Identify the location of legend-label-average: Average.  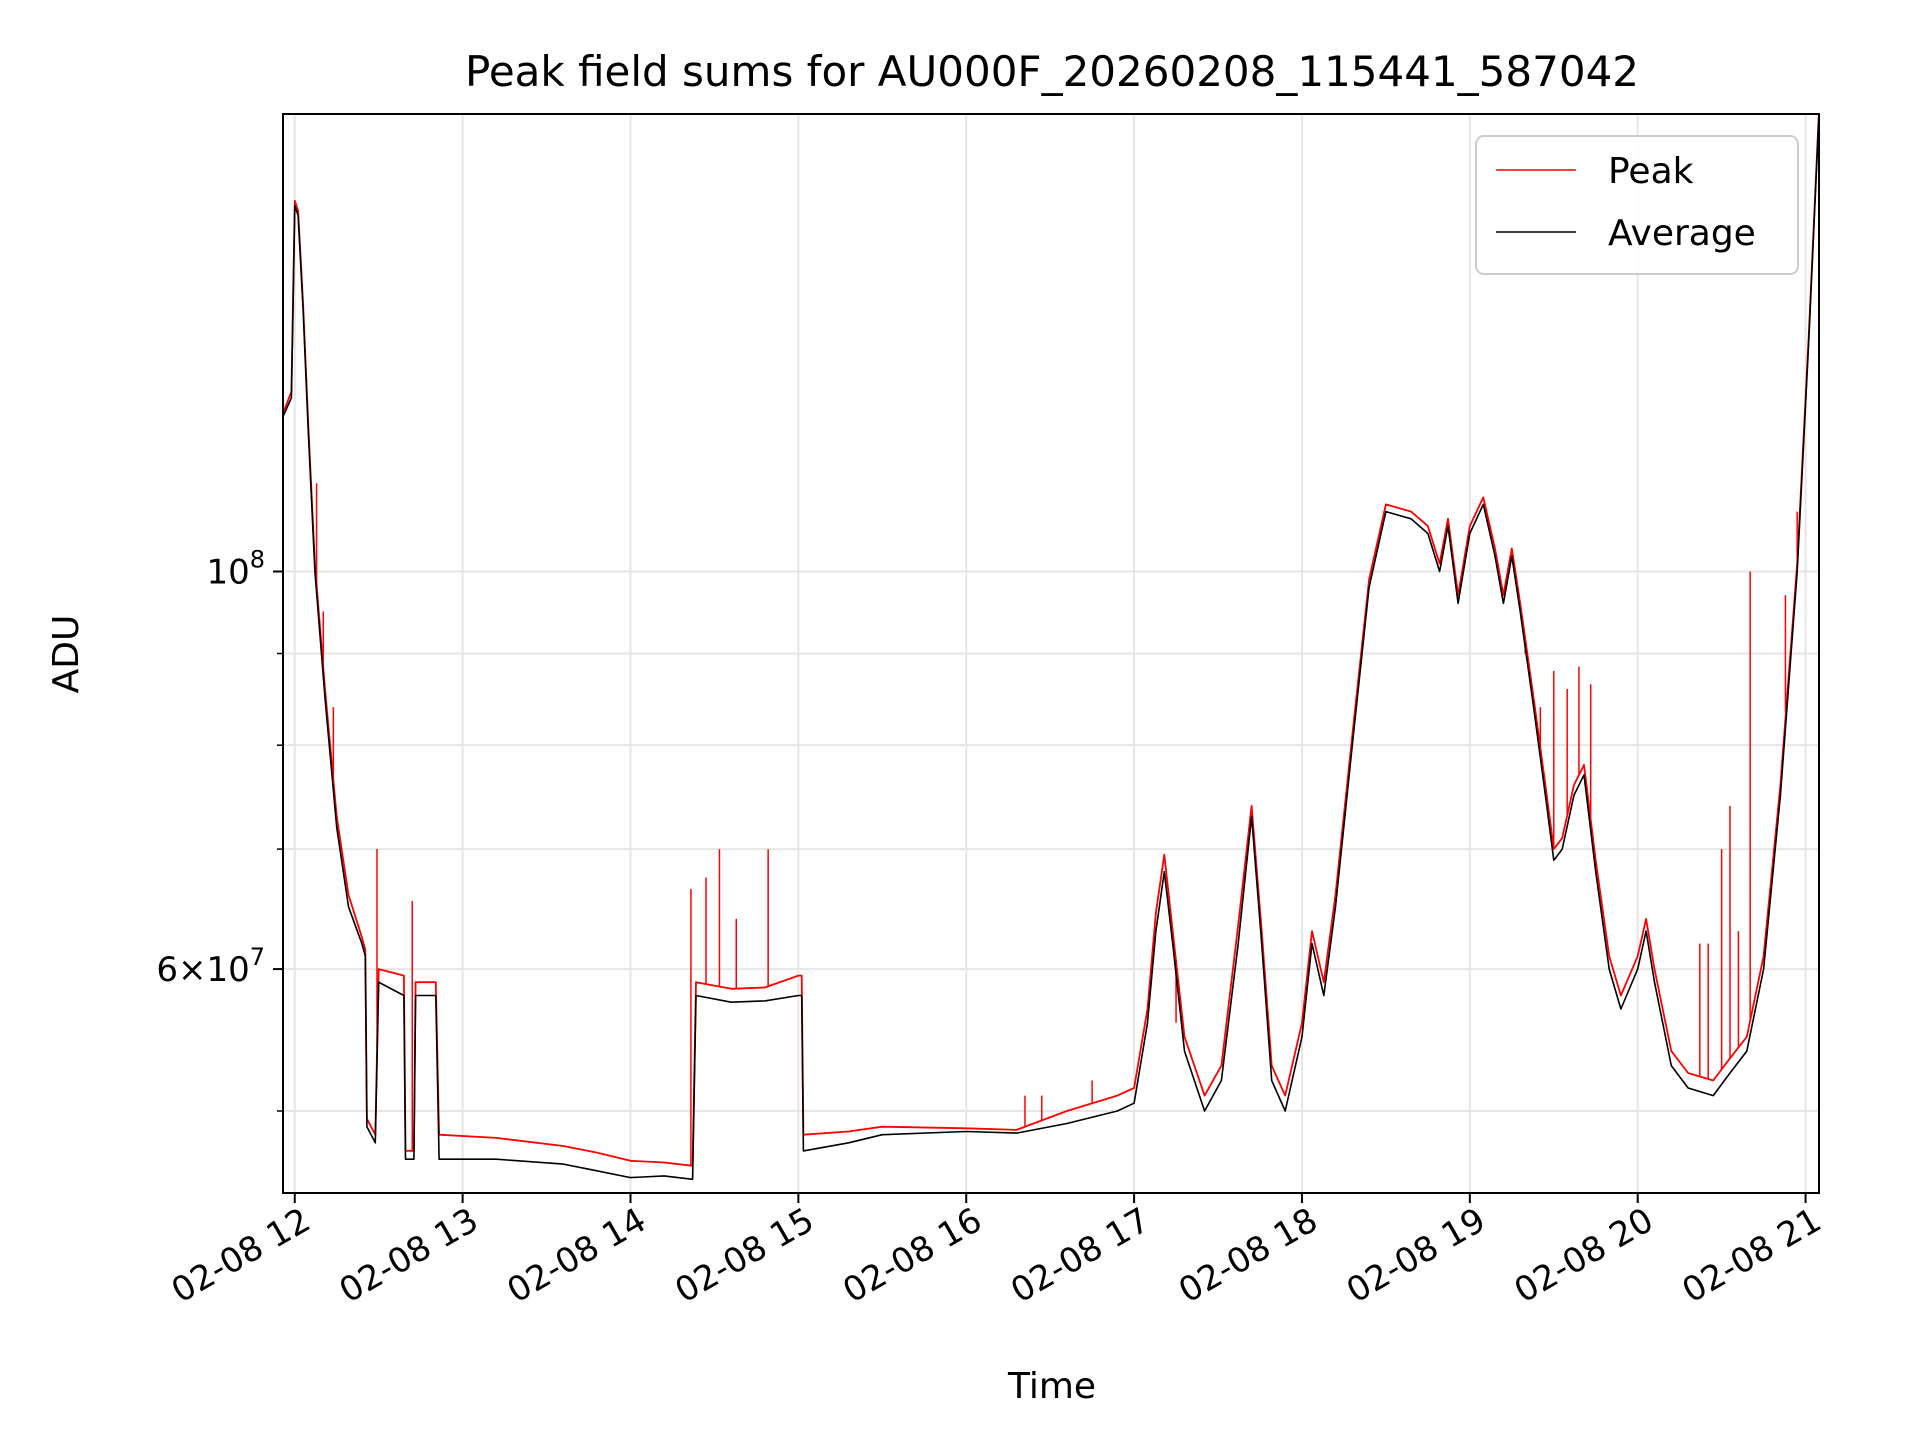
(1682, 233).